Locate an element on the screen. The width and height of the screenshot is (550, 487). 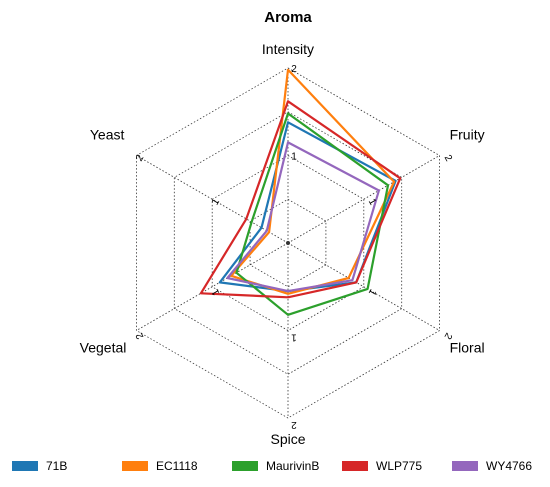
series-ec1118 is located at coordinates (313, 181).